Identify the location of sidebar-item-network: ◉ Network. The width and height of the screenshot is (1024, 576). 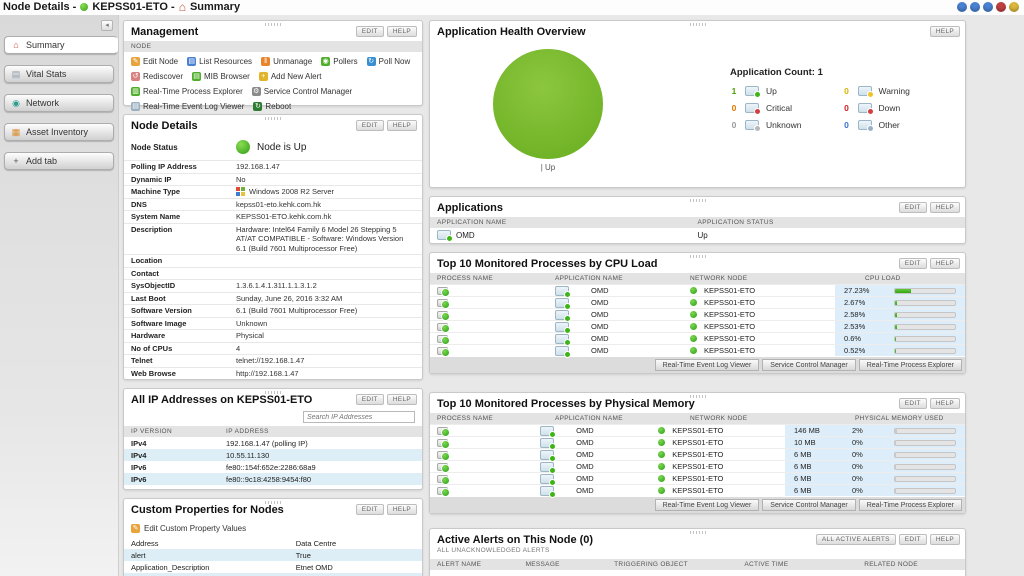
(59, 103).